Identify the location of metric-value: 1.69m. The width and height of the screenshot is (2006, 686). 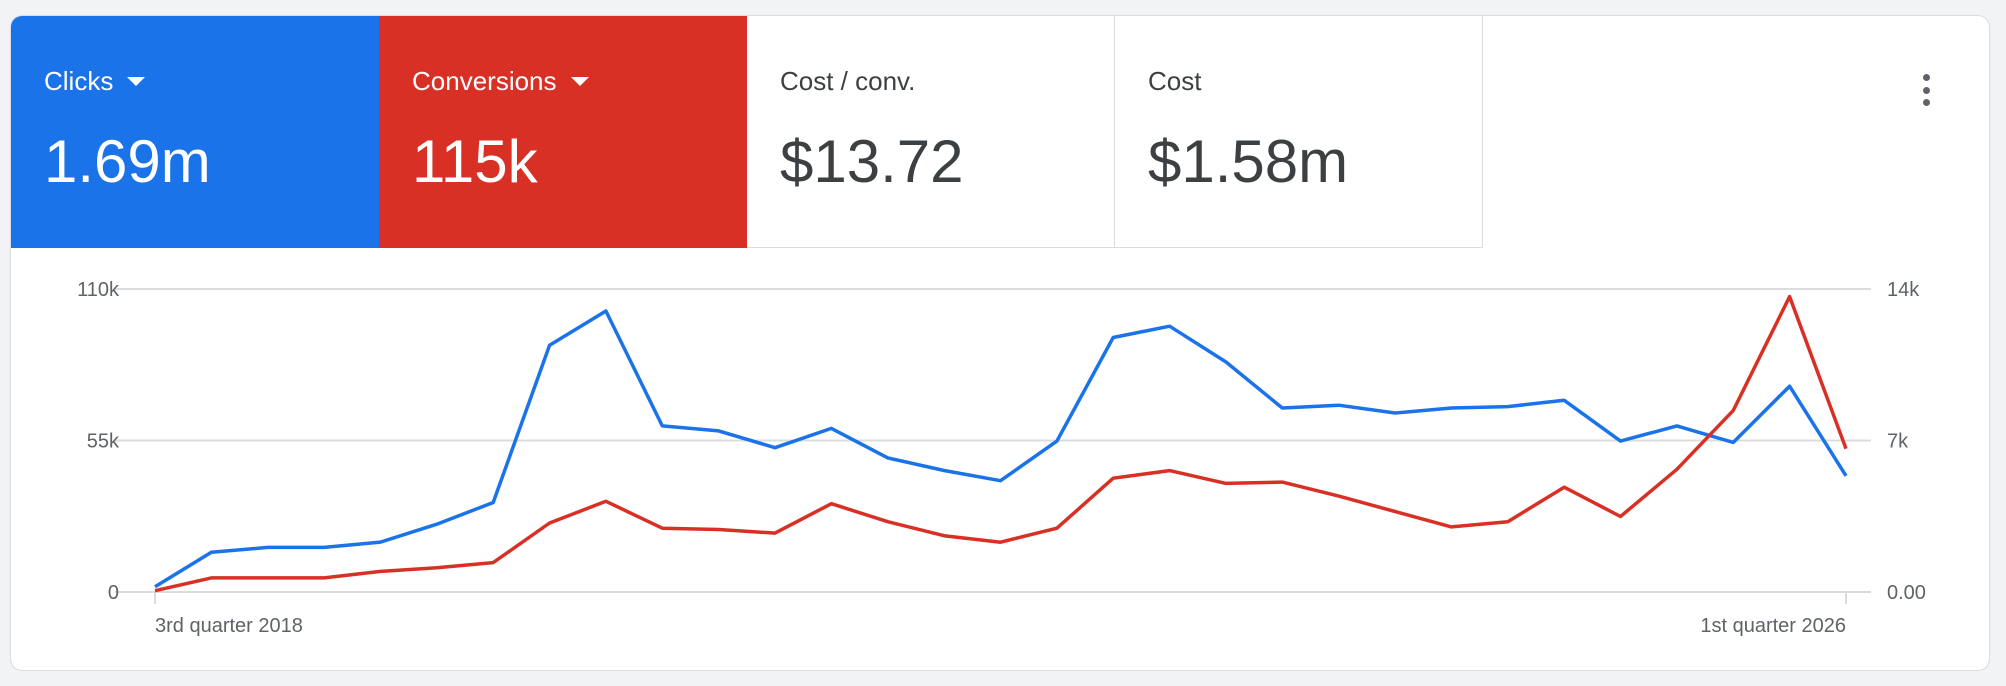
(127, 161).